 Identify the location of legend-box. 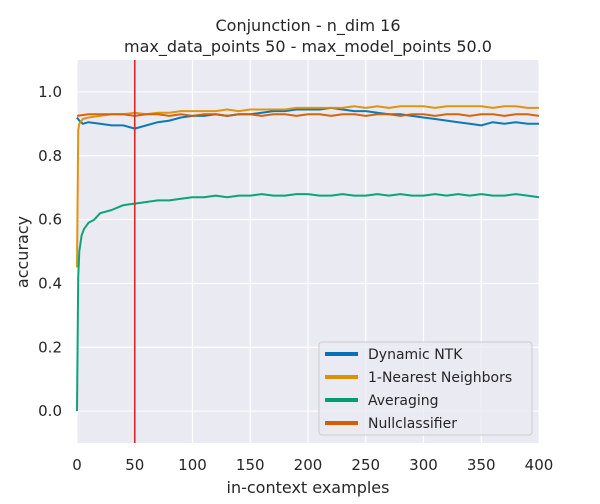
(425, 388).